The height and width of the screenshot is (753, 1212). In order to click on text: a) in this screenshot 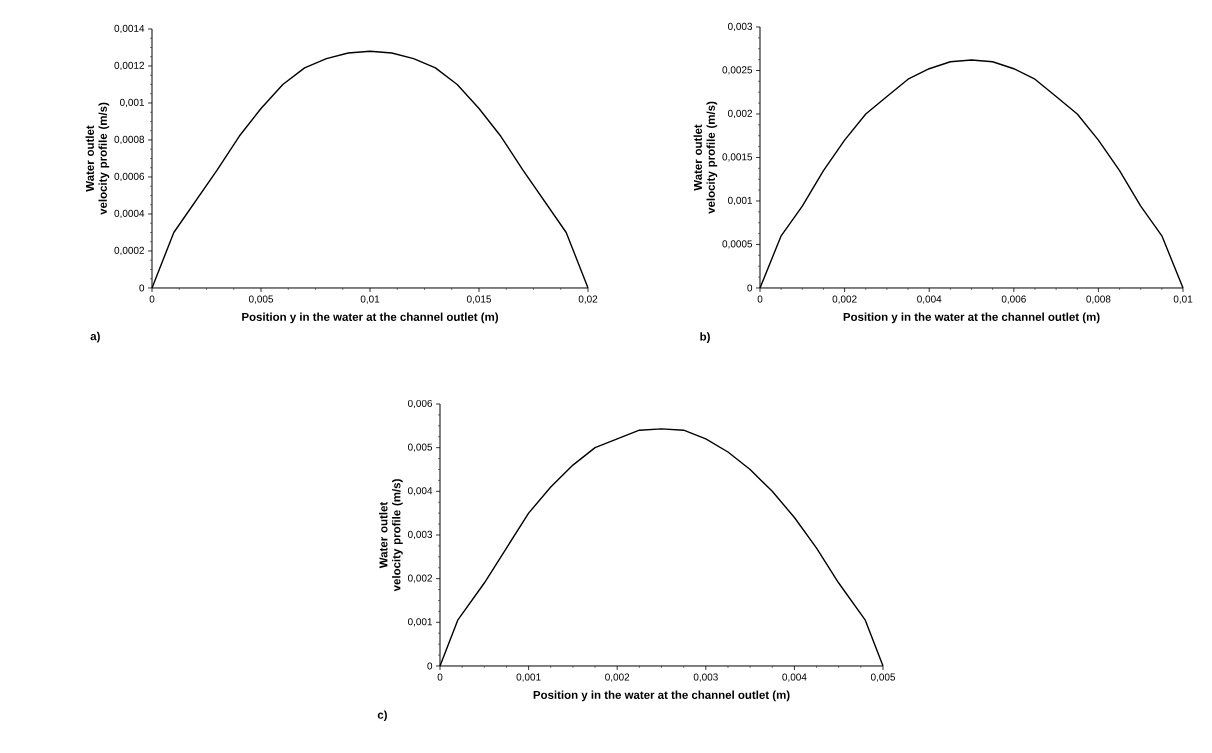, I will do `click(95, 337)`.